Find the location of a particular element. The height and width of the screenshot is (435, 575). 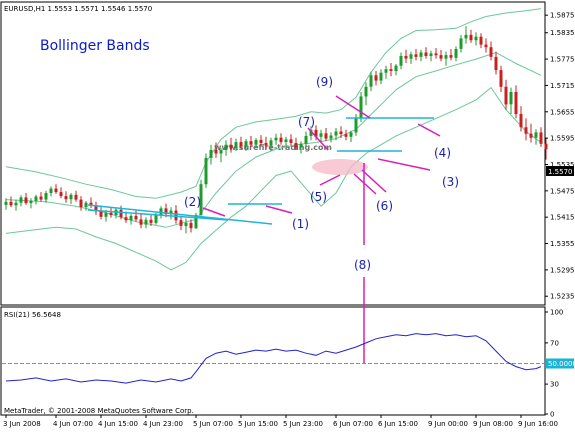

price-tick-label: 1.5875 is located at coordinates (562, 16).